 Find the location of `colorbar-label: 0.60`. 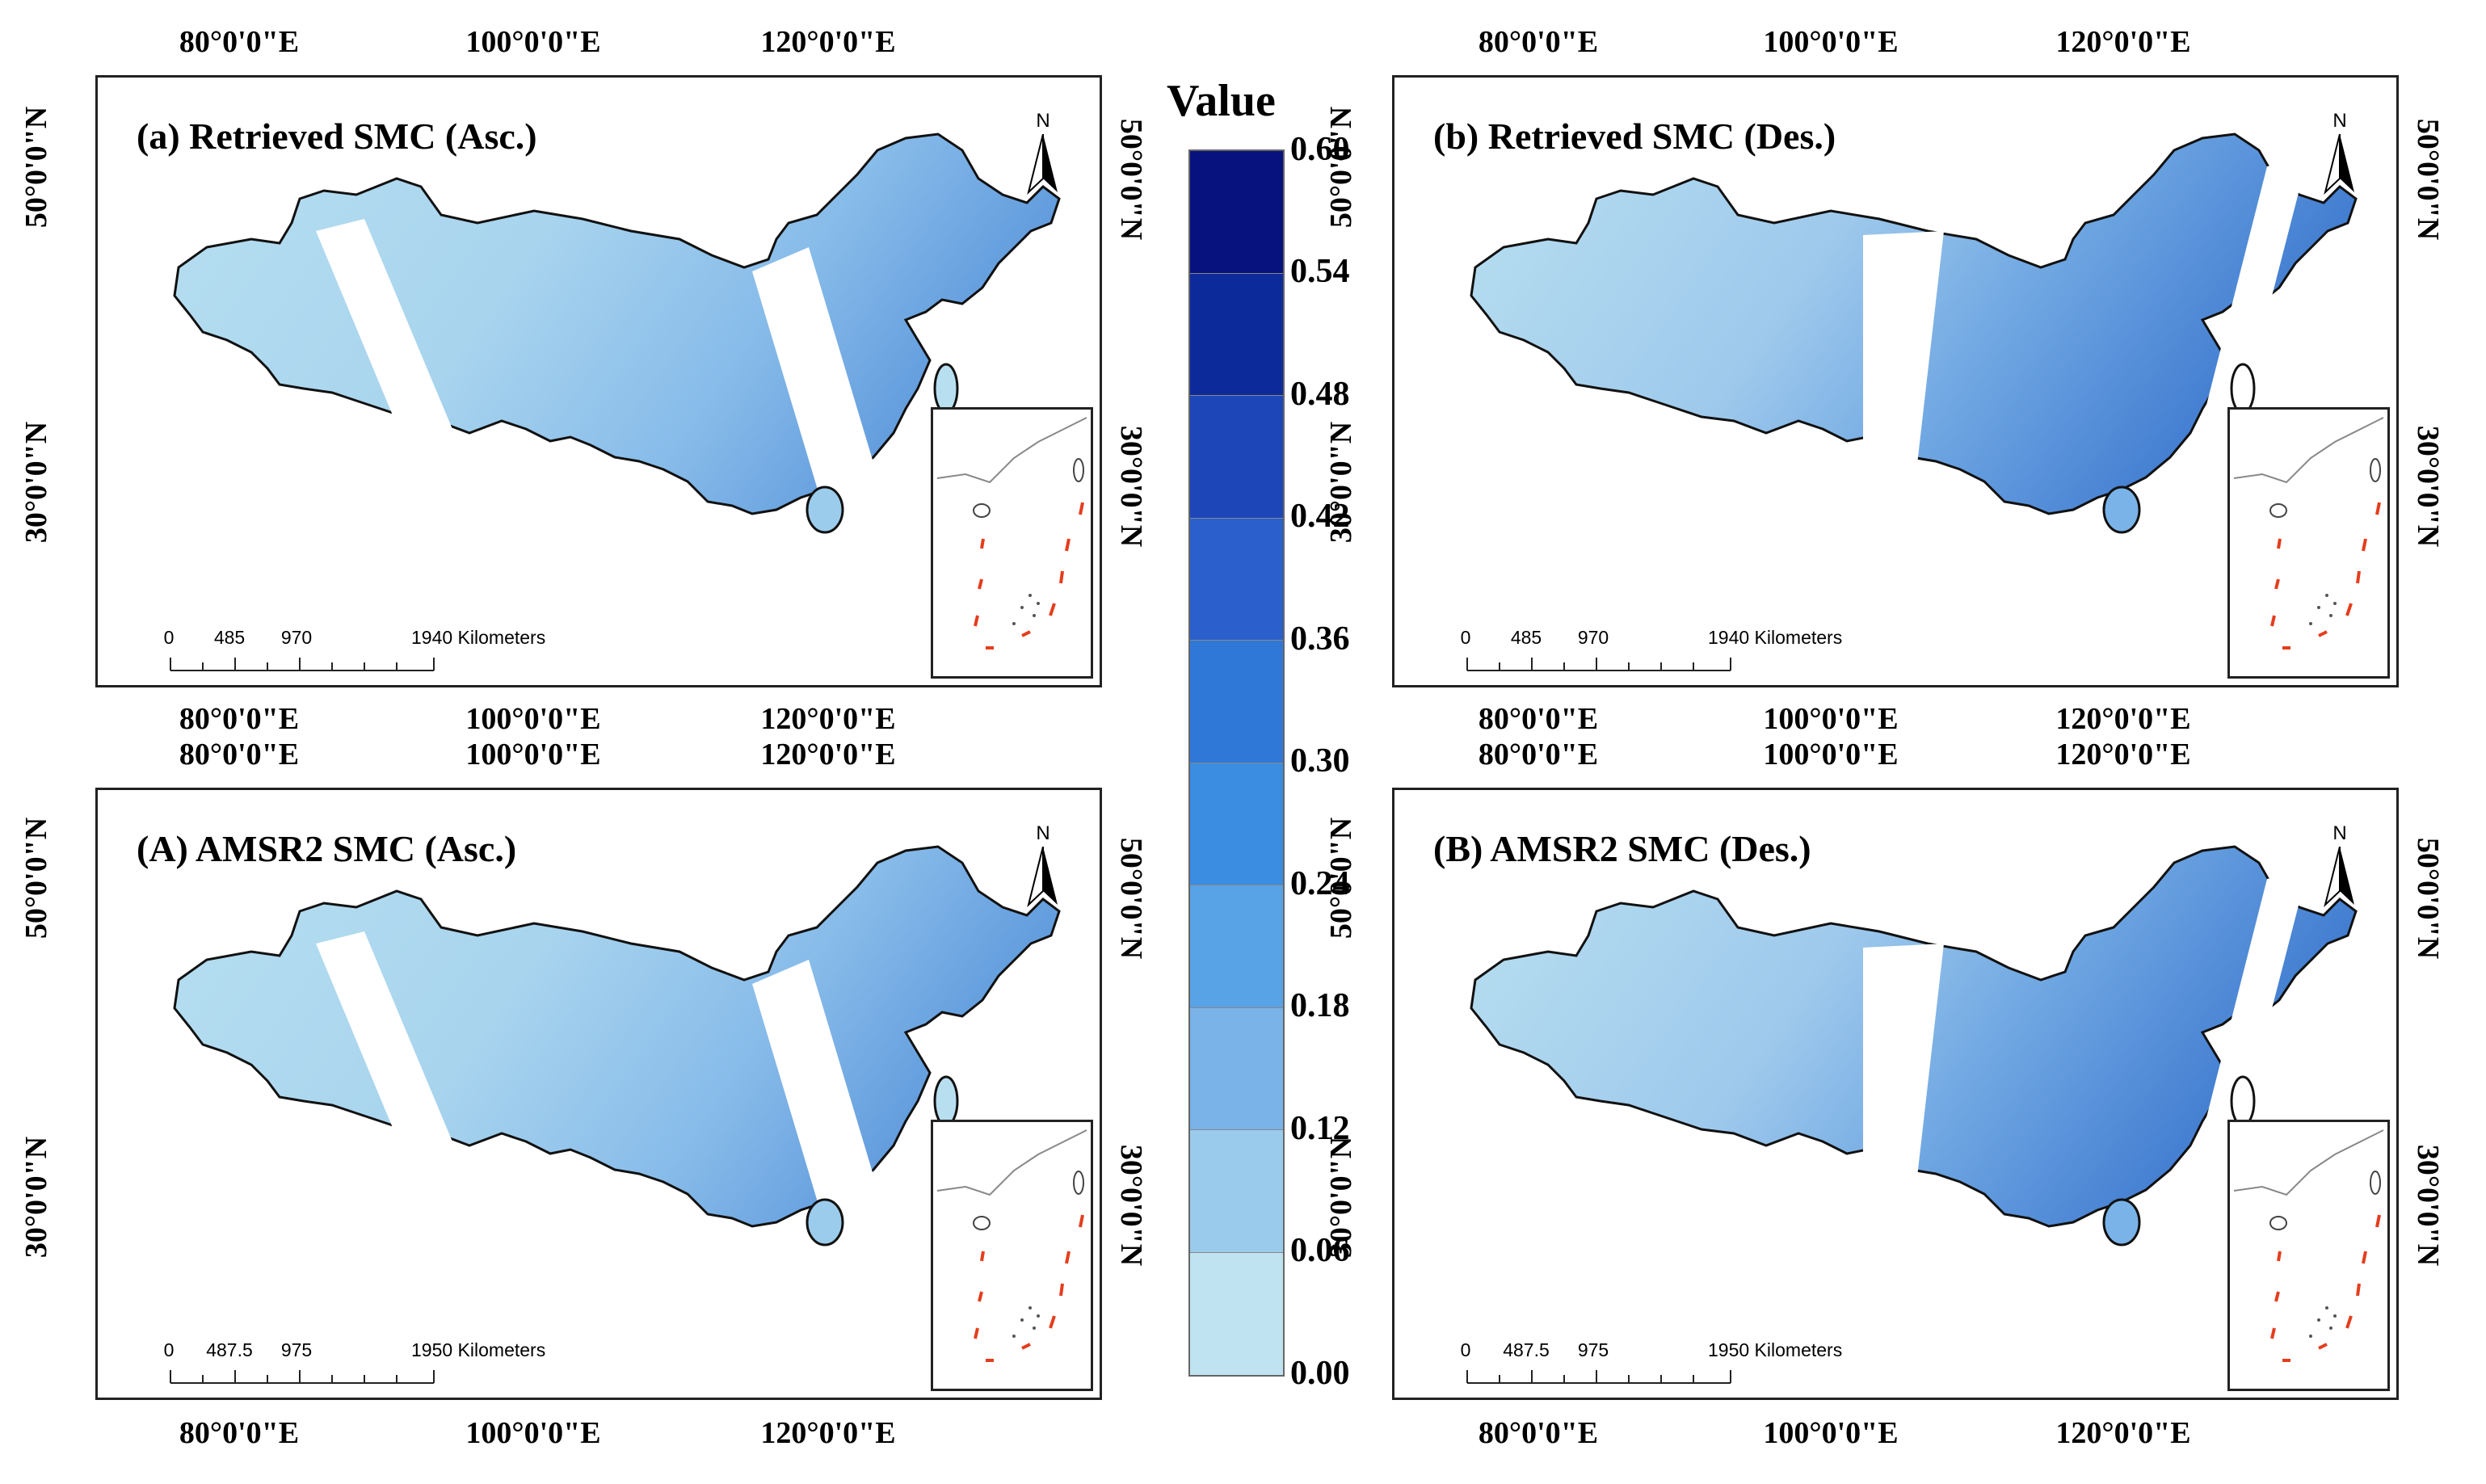

colorbar-label: 0.60 is located at coordinates (1320, 149).